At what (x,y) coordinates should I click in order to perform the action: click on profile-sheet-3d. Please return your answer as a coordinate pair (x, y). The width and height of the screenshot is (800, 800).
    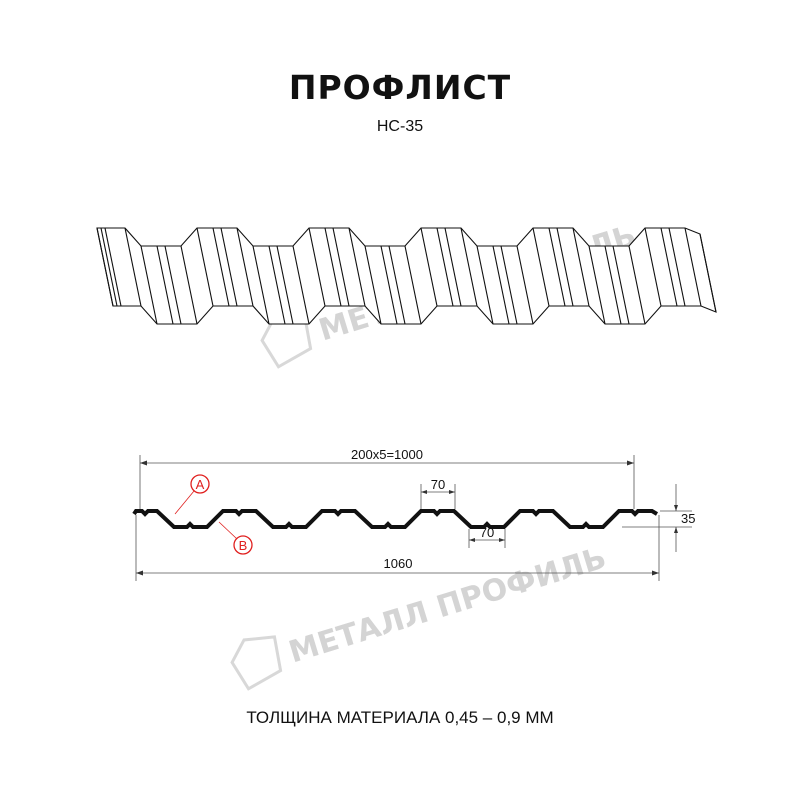
    Looking at the image, I should click on (406, 276).